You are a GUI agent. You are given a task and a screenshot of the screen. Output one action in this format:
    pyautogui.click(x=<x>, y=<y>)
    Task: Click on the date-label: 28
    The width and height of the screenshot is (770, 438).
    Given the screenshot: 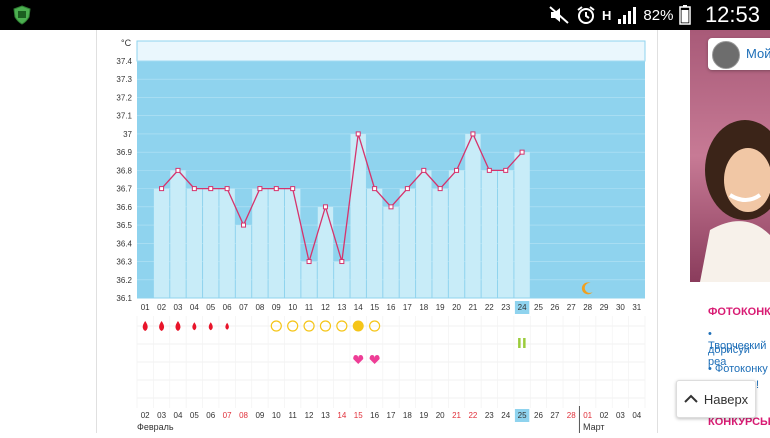 What is the action you would take?
    pyautogui.click(x=571, y=415)
    